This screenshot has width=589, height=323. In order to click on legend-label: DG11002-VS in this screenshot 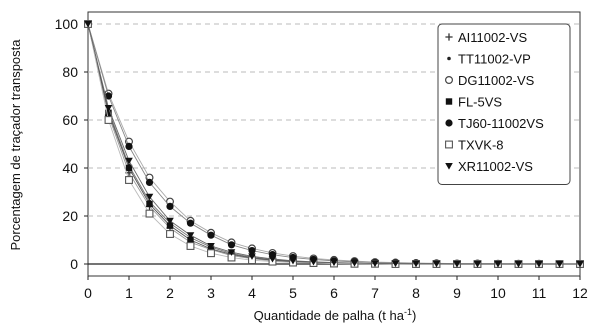, I will do `click(496, 80)`.